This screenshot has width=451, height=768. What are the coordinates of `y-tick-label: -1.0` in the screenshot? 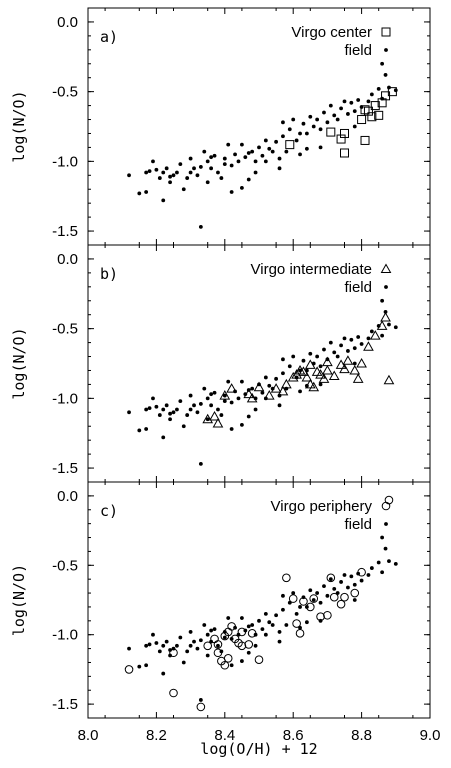 It's located at (65, 398).